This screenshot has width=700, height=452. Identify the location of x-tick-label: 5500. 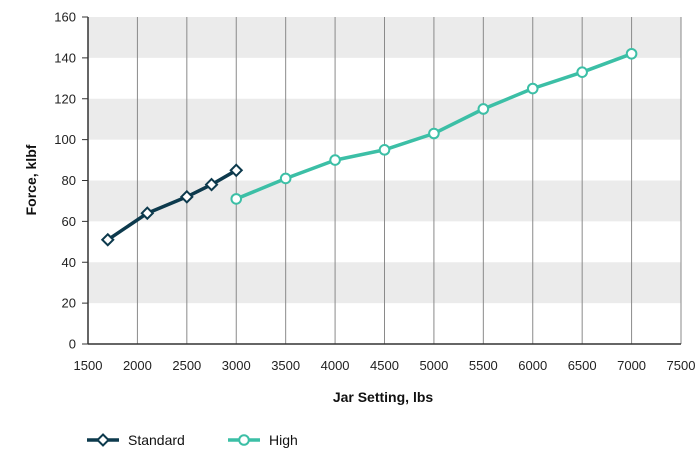
(483, 365).